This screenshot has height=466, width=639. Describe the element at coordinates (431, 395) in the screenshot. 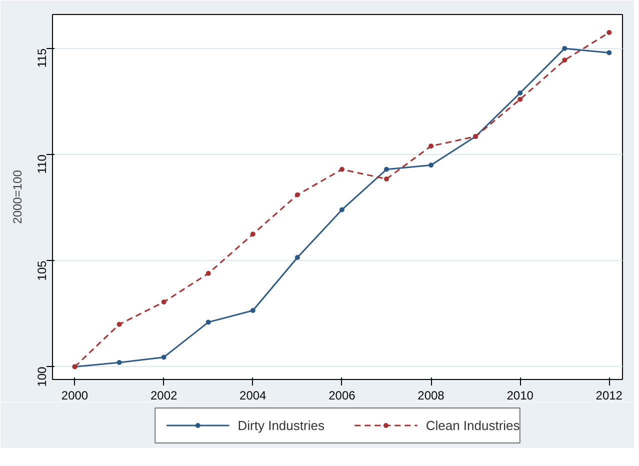

I see `x-tick-label: 2008` at that location.